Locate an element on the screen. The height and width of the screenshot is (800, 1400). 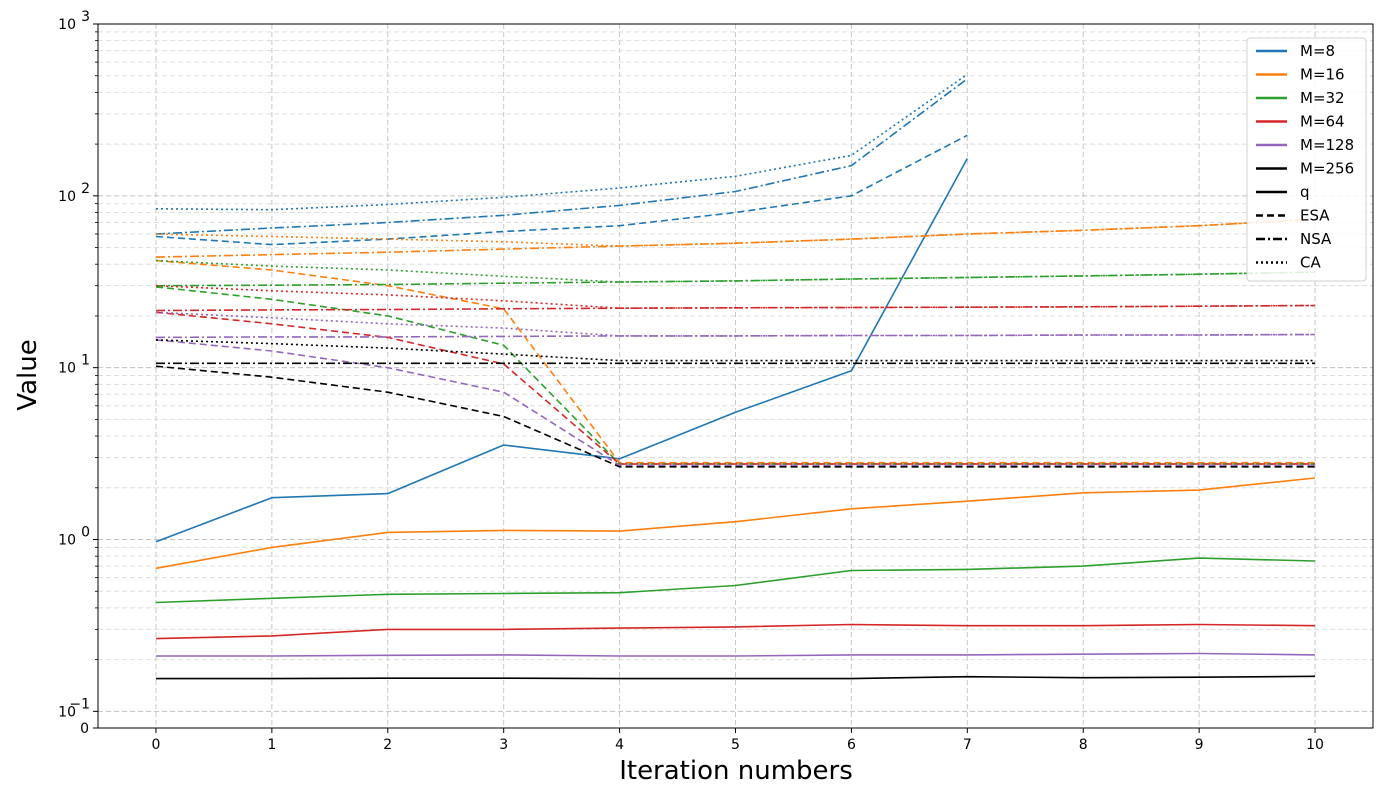
x-tick-label: 1 is located at coordinates (271, 745).